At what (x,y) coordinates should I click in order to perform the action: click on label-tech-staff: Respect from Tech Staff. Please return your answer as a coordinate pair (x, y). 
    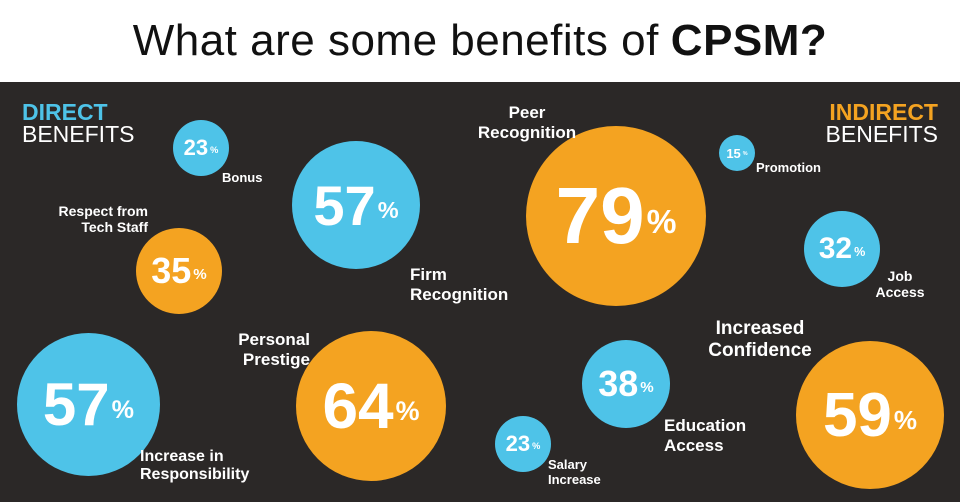
    Looking at the image, I should click on (103, 219).